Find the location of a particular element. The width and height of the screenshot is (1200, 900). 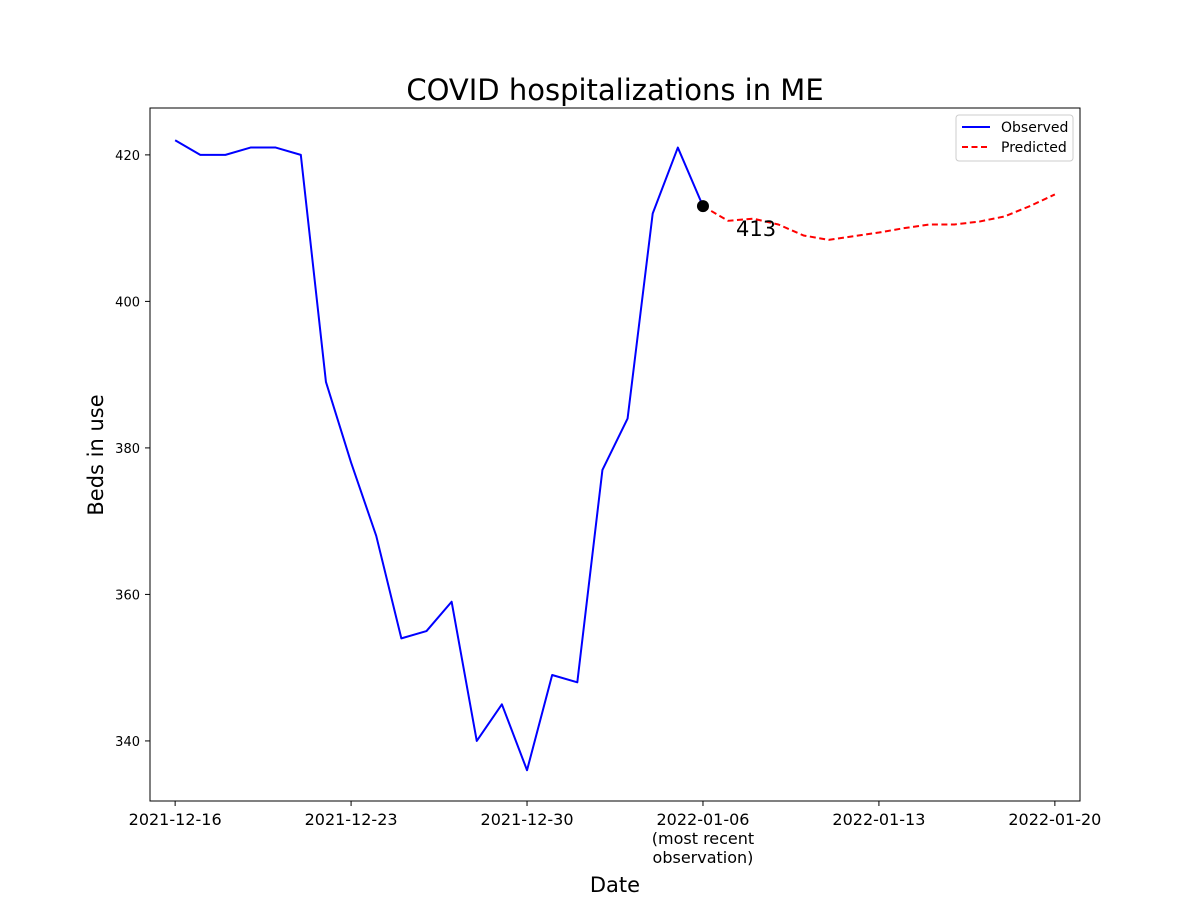

legend-label-observed: Observed is located at coordinates (1034, 128).